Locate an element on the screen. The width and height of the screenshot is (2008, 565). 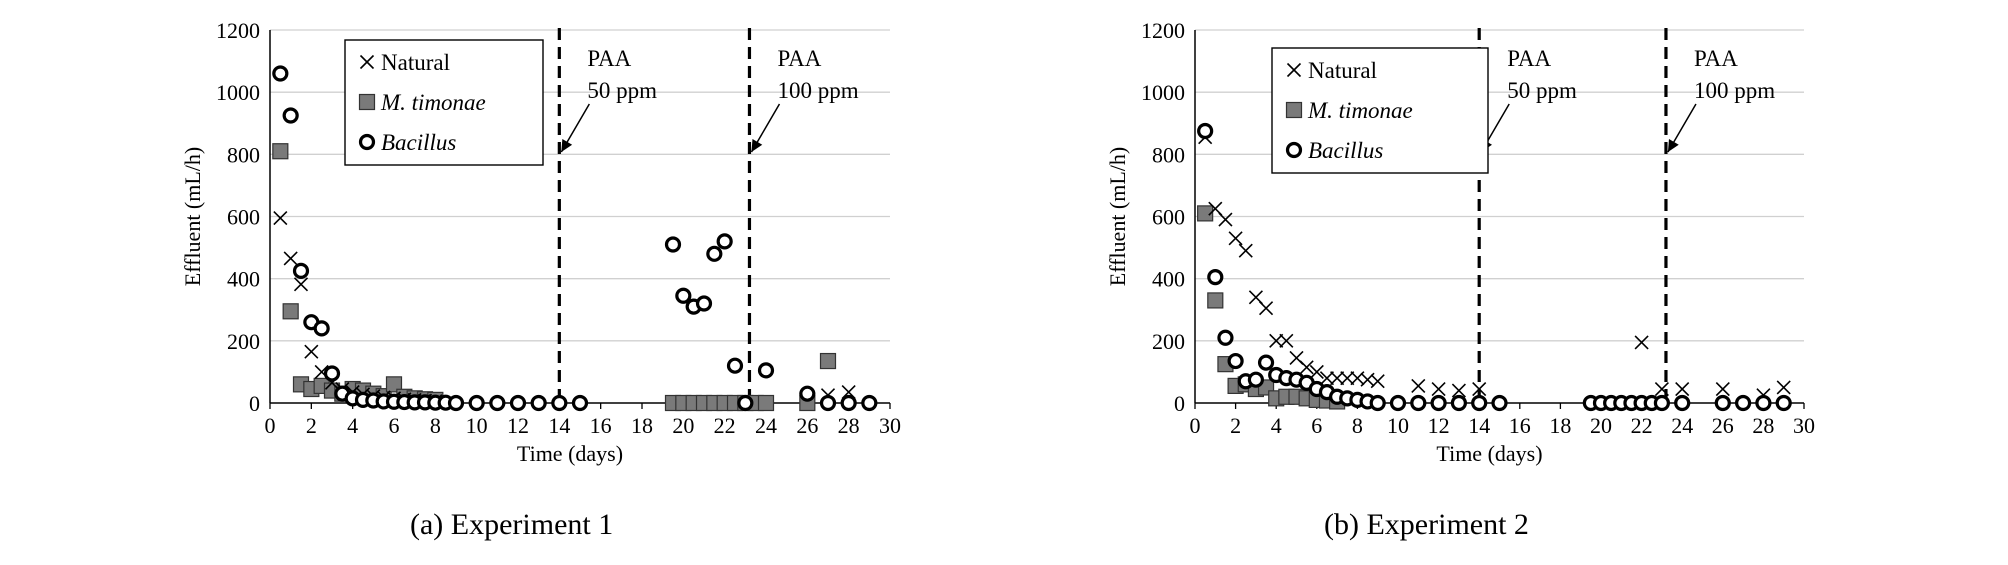
y-tick-label: 1000 is located at coordinates (1163, 92).